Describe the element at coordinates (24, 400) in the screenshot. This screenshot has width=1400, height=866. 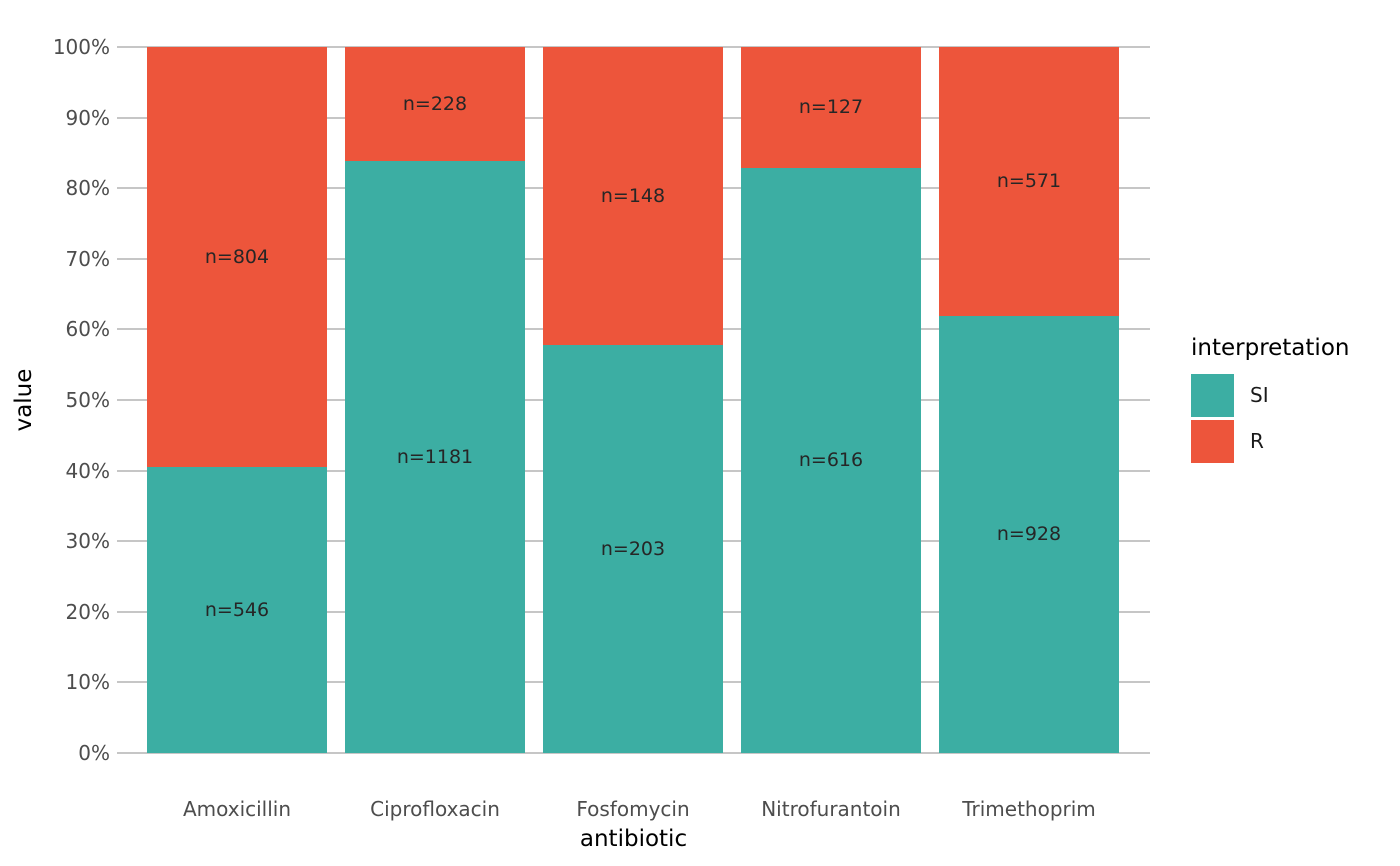
I see `y-axis-title: value` at that location.